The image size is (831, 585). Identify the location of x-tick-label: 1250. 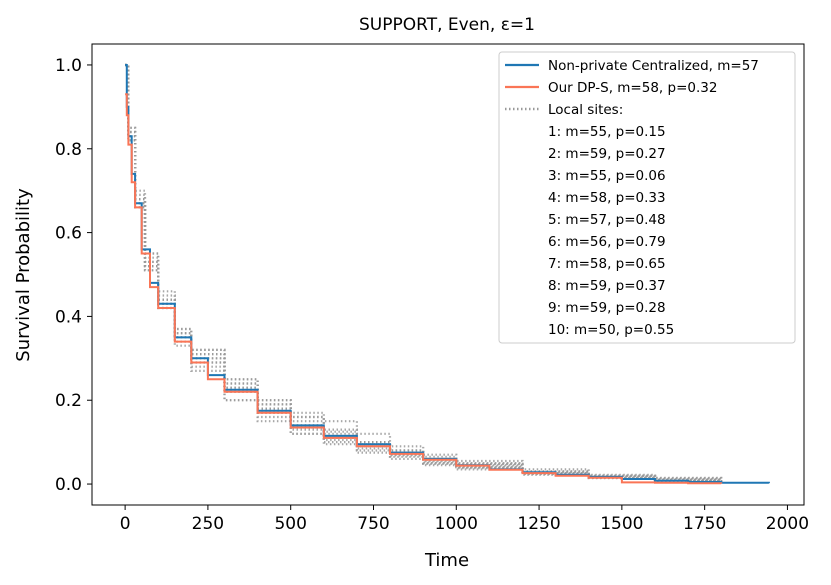
(538, 524).